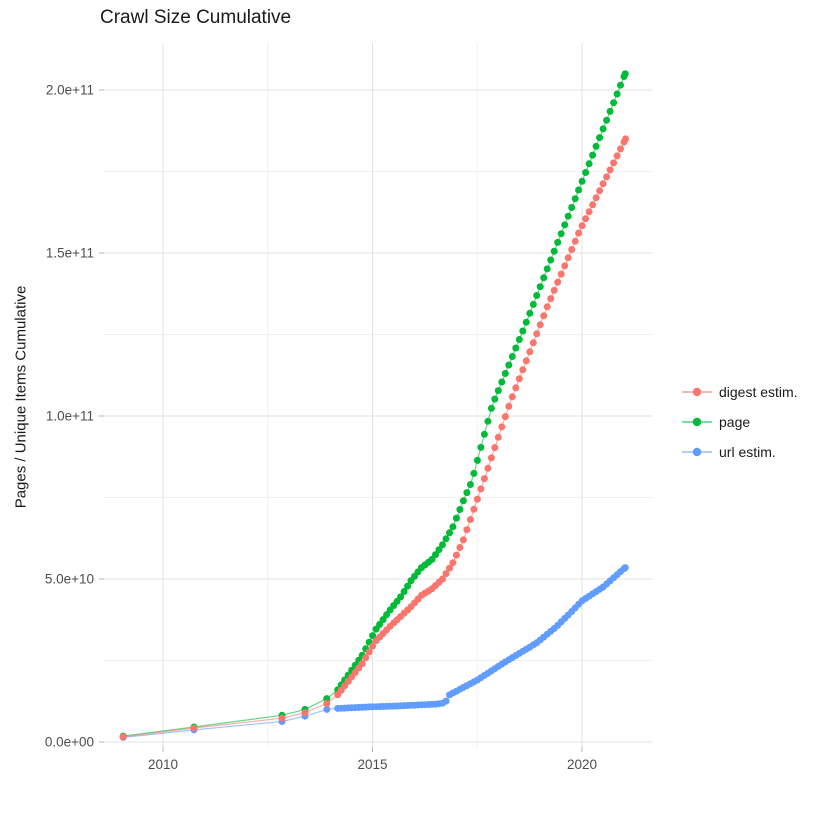 This screenshot has width=826, height=827. I want to click on legend-key-page-icon, so click(697, 422).